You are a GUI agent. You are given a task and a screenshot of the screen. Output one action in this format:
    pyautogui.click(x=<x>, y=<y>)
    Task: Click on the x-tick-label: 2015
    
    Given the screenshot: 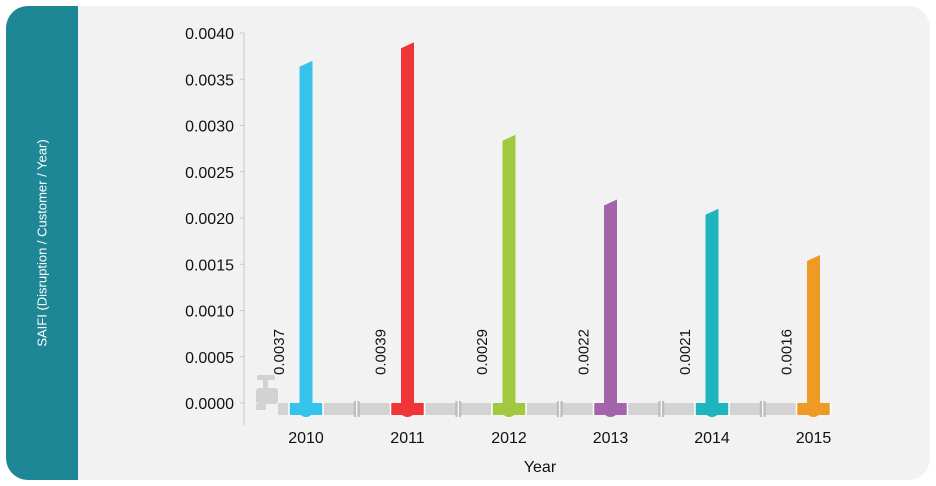 What is the action you would take?
    pyautogui.click(x=814, y=438)
    